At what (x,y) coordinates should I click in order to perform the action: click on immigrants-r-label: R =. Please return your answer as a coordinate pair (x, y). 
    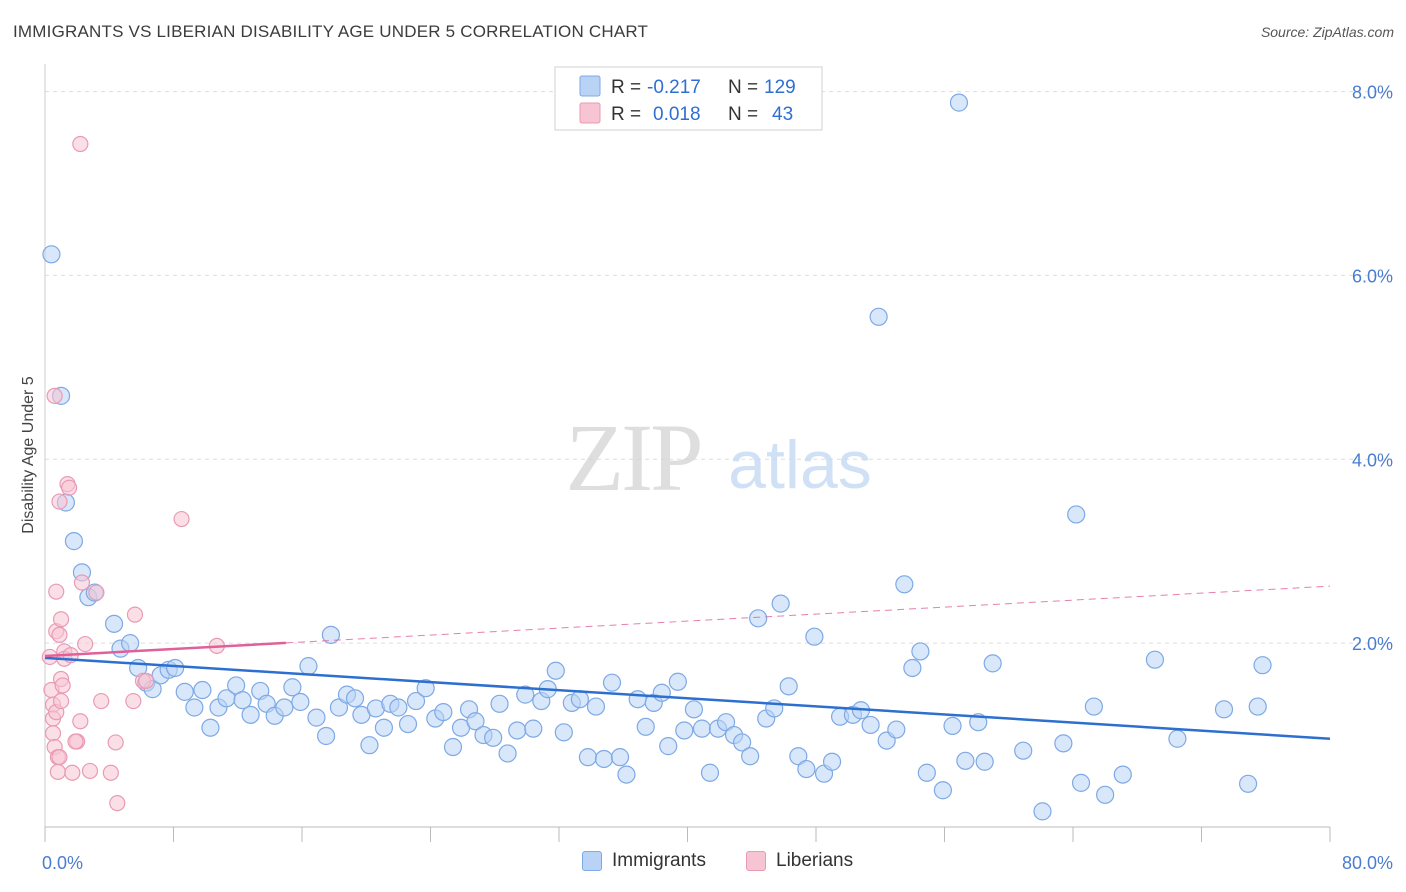
    Looking at the image, I should click on (626, 87).